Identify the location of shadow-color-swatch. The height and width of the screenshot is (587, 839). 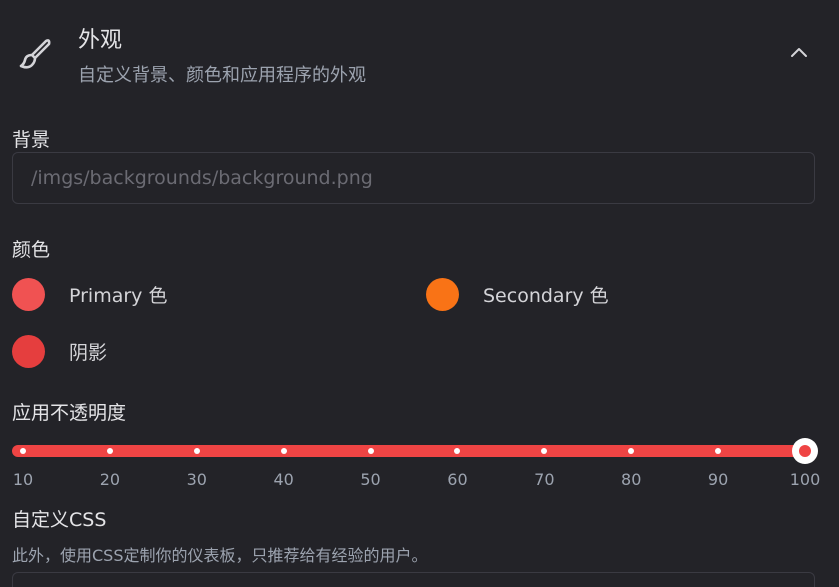
(28, 351).